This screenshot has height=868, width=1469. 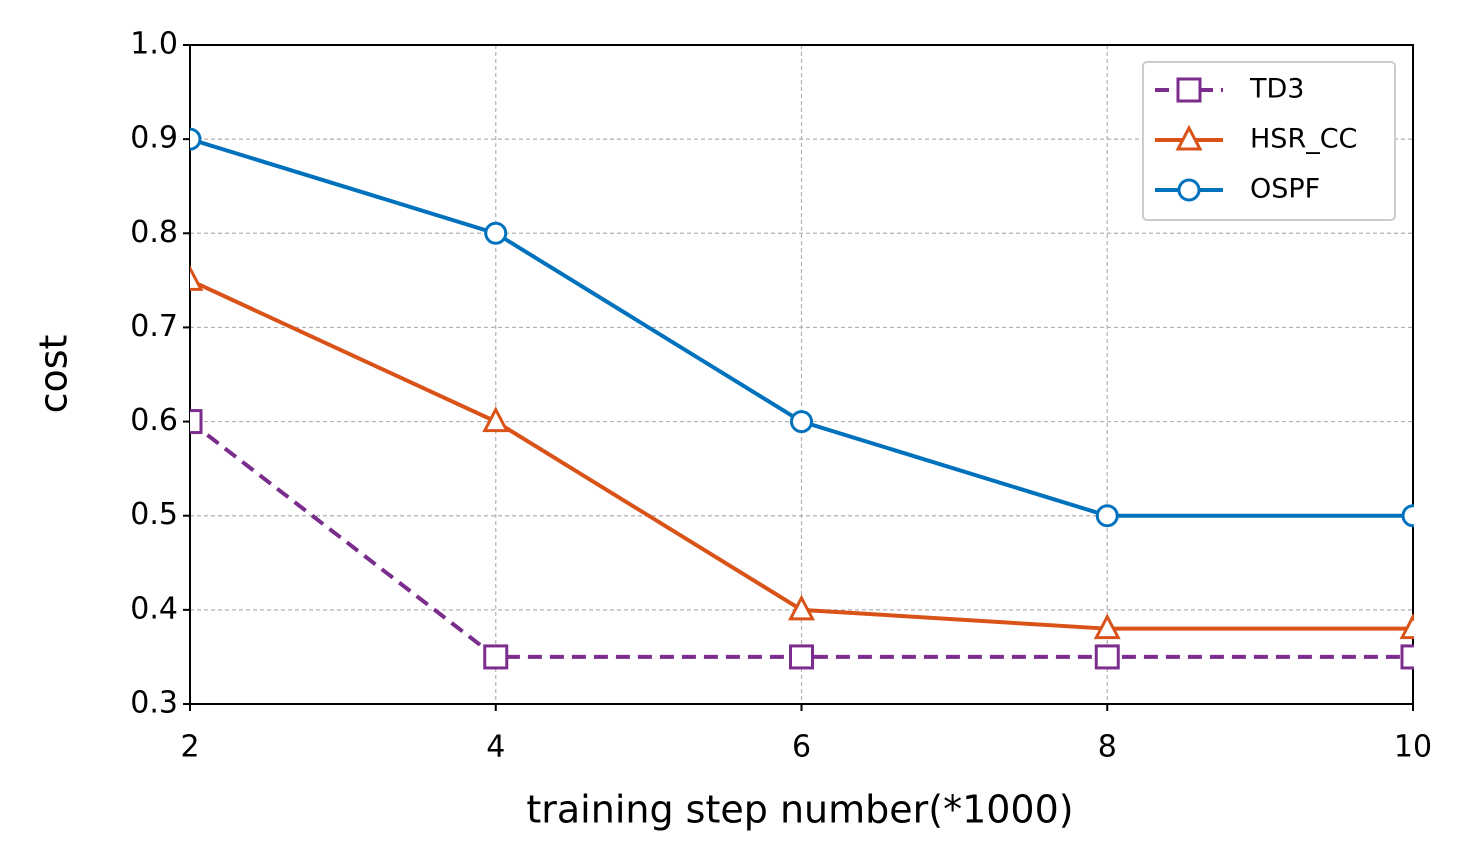 I want to click on legend-label: OSPF, so click(x=1285, y=189).